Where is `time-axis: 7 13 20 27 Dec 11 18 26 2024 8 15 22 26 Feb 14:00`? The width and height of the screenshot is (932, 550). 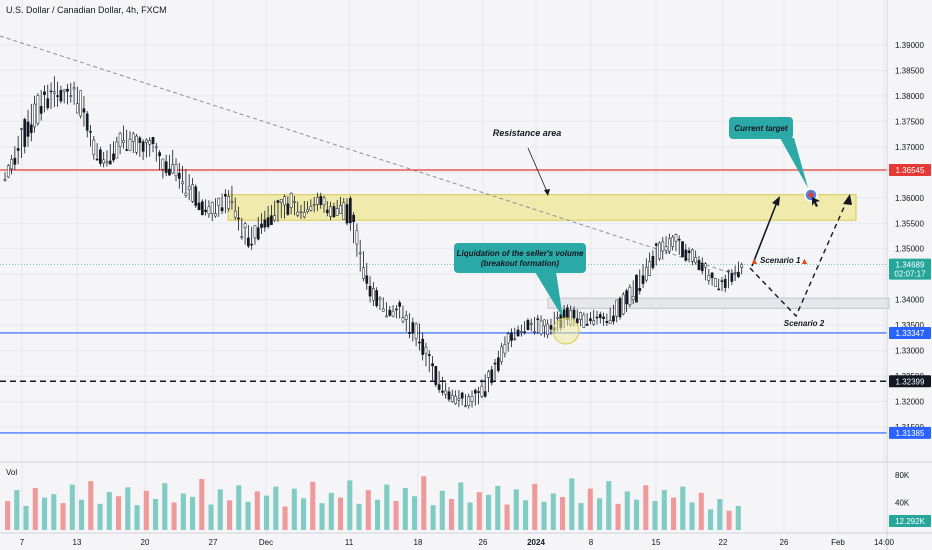
time-axis: 7 13 20 27 Dec 11 18 26 2024 8 15 22 26 Feb 14:00 is located at coordinates (457, 542).